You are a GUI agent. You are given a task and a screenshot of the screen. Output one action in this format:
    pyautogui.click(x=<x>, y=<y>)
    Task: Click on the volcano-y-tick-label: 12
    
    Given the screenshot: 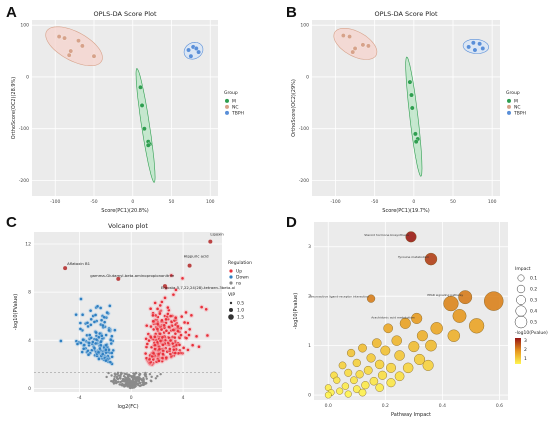 What is the action you would take?
    pyautogui.click(x=28, y=245)
    